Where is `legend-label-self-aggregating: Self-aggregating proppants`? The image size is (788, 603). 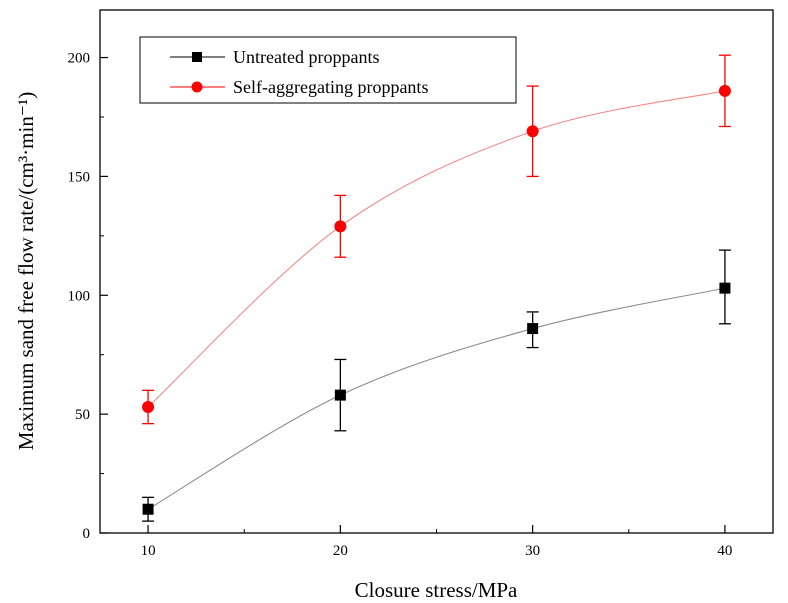
legend-label-self-aggregating: Self-aggregating proppants is located at coordinates (330, 87).